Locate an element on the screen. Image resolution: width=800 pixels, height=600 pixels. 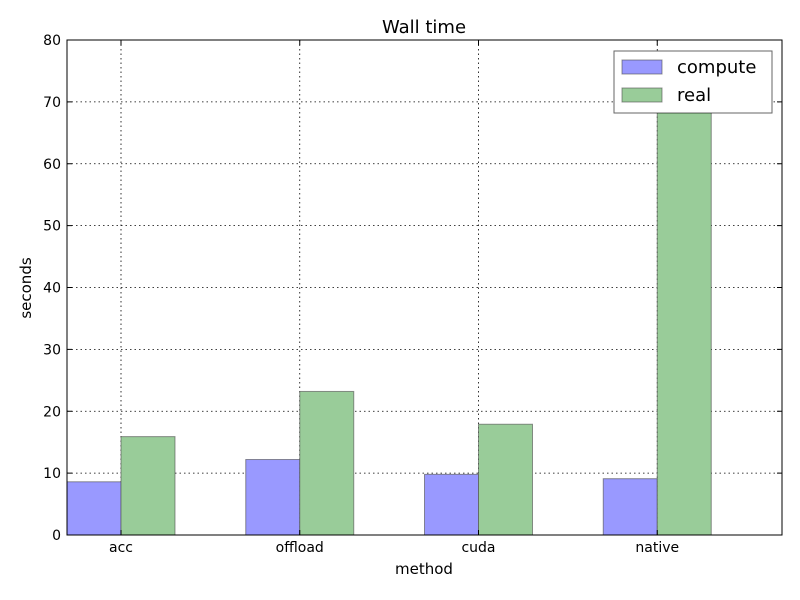
legend-label-compute: compute is located at coordinates (716, 67).